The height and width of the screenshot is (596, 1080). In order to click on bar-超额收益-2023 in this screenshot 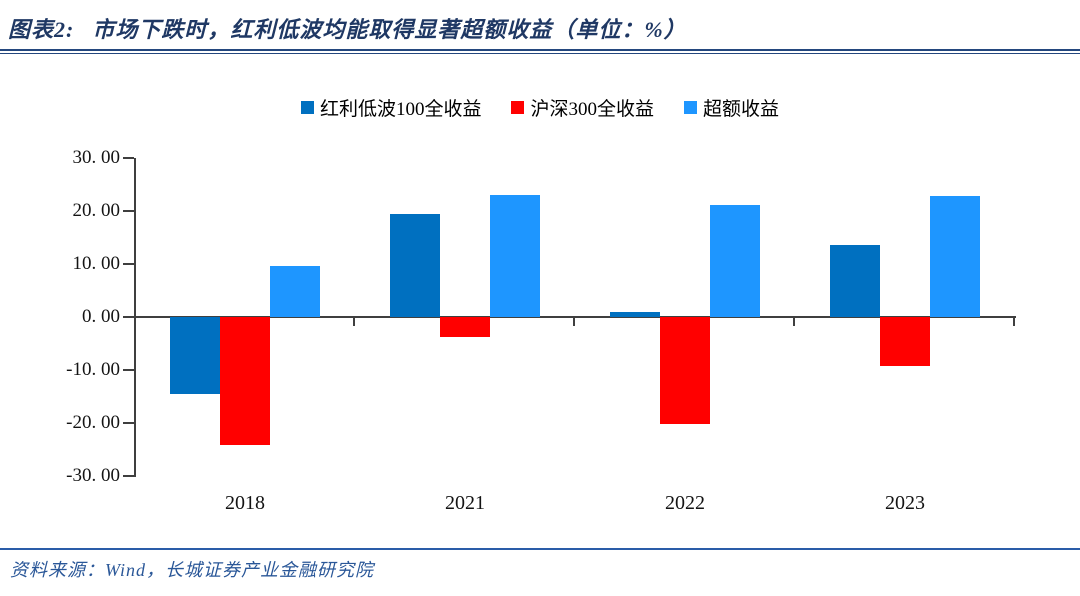, I will do `click(955, 256)`.